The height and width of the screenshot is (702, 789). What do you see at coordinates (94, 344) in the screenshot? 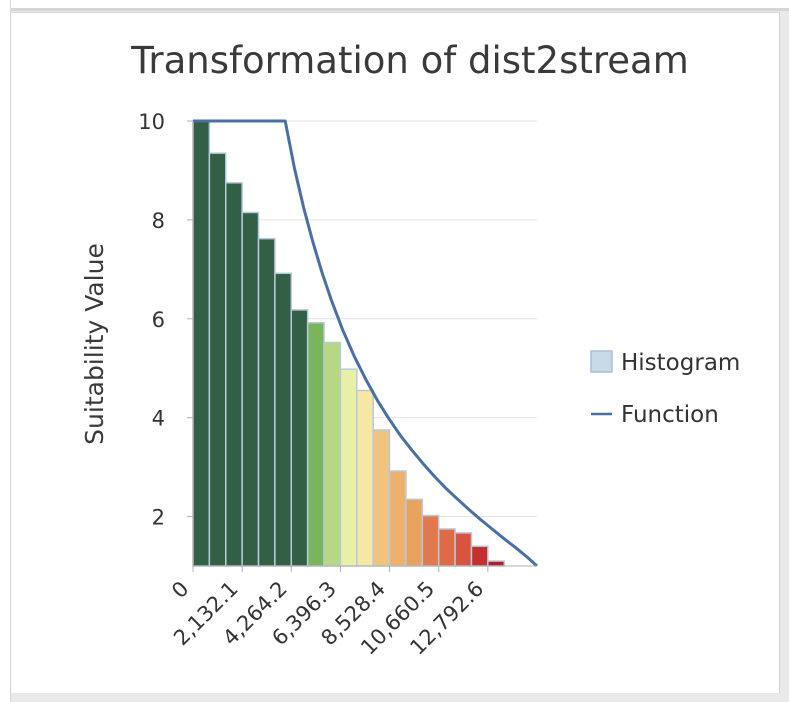
I see `y-axis-label: Suitability Value` at bounding box center [94, 344].